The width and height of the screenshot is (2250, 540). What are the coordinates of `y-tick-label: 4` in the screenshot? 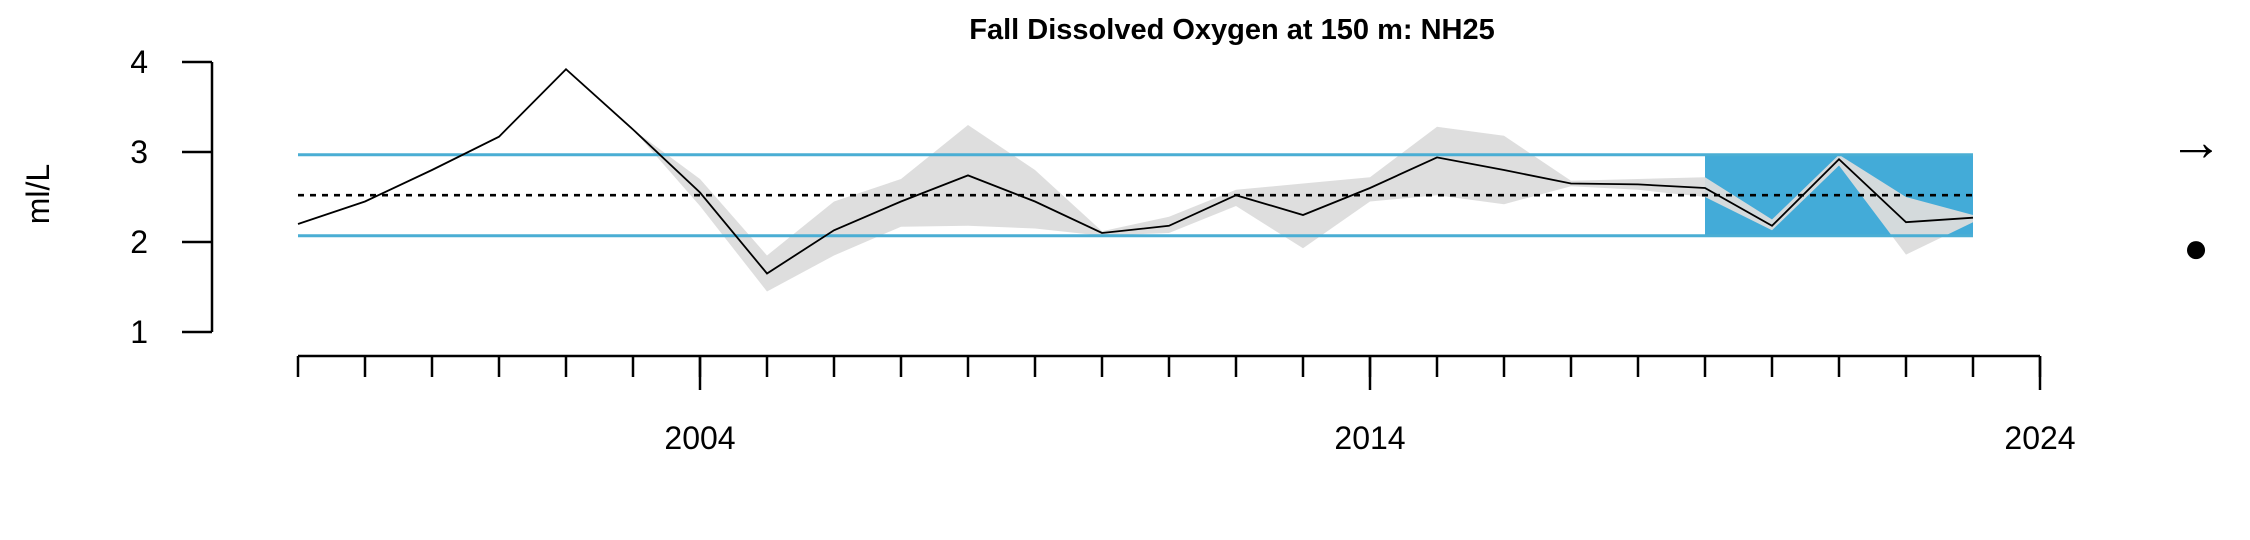 It's located at (139, 62).